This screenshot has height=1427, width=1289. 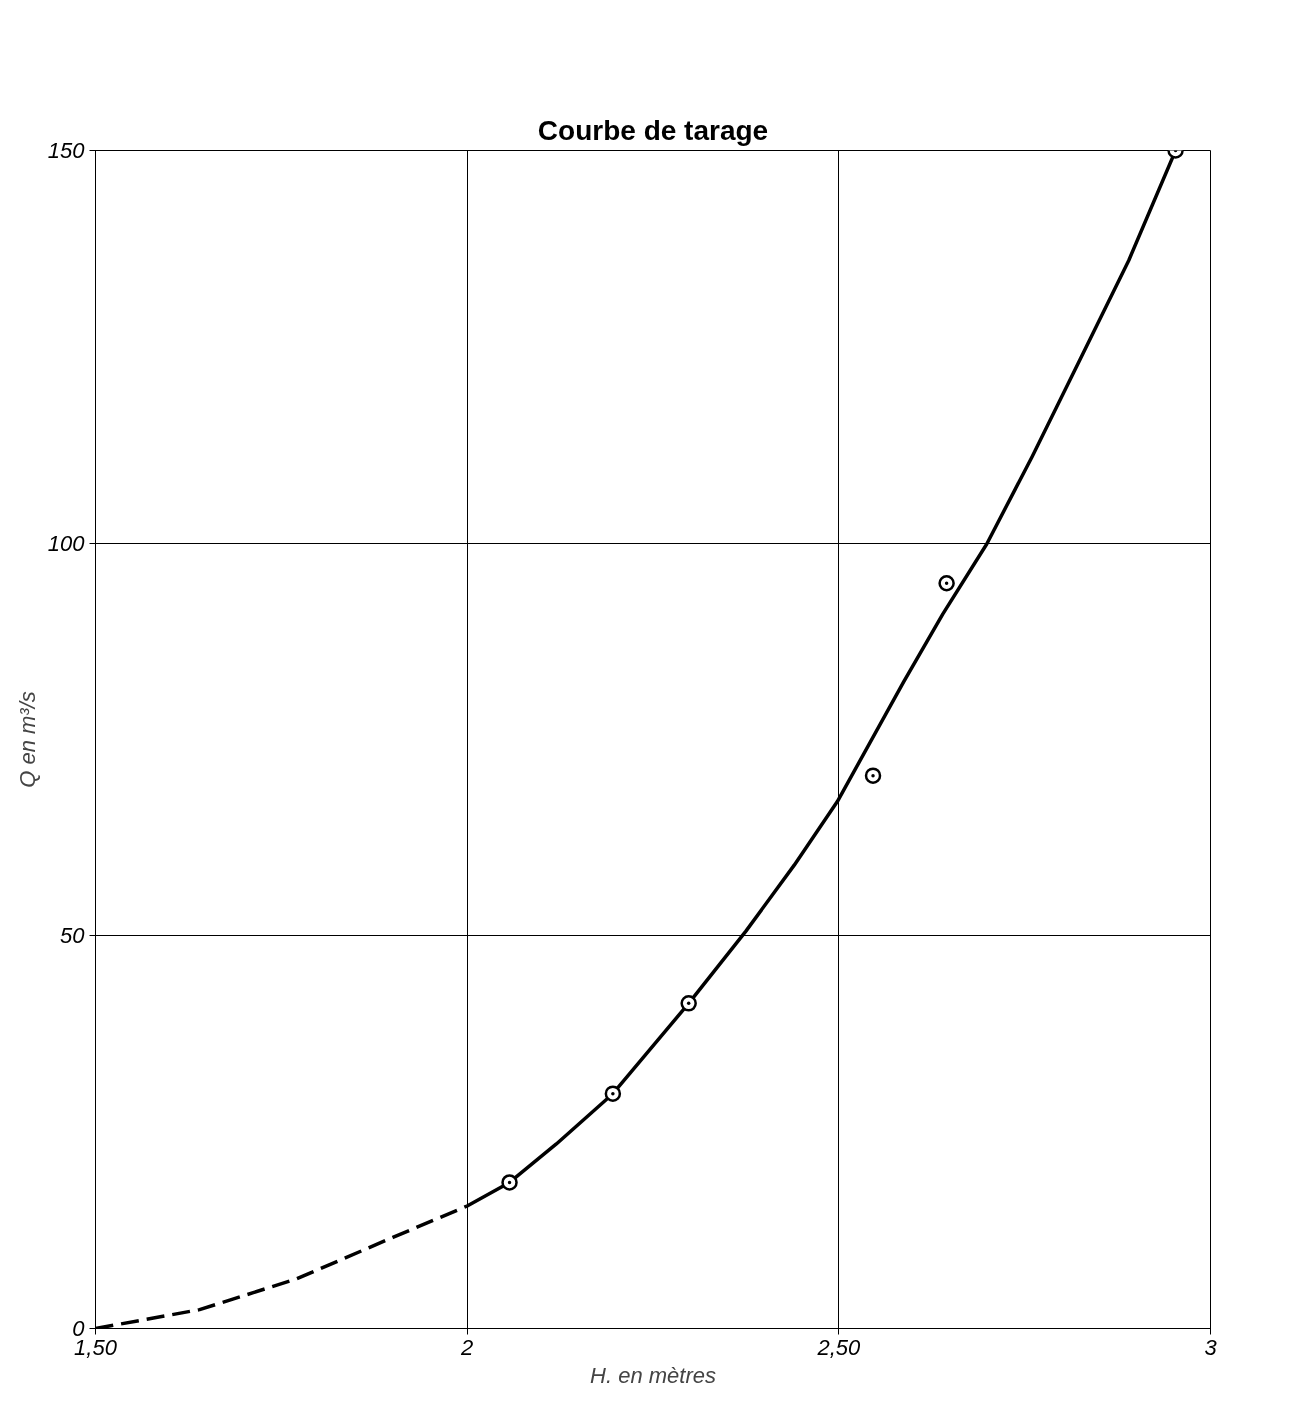 What do you see at coordinates (73, 936) in the screenshot?
I see `y-tick-label: 50` at bounding box center [73, 936].